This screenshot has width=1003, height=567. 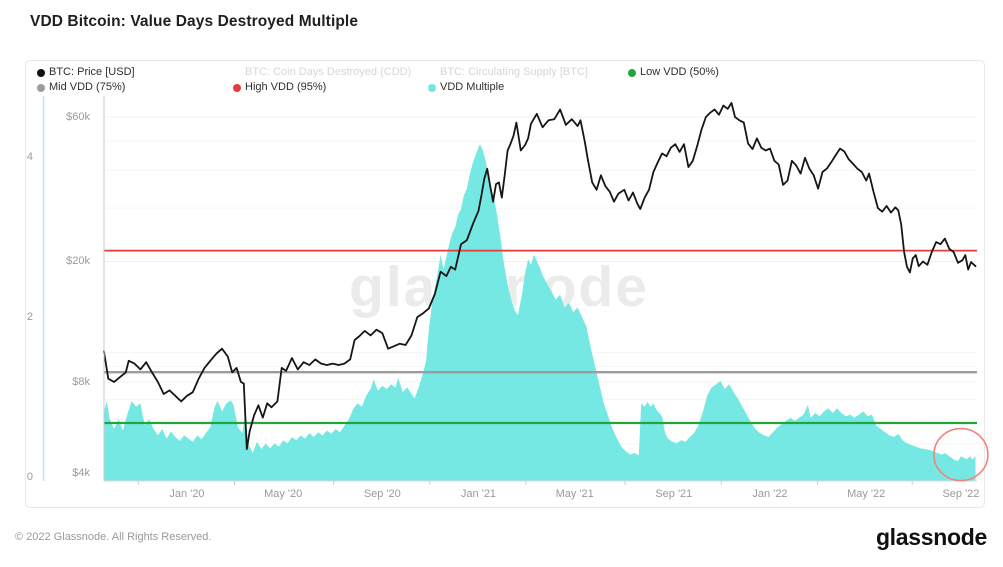 I want to click on legend-item-high-vdd-95: High VDD (95%), so click(x=279, y=87).